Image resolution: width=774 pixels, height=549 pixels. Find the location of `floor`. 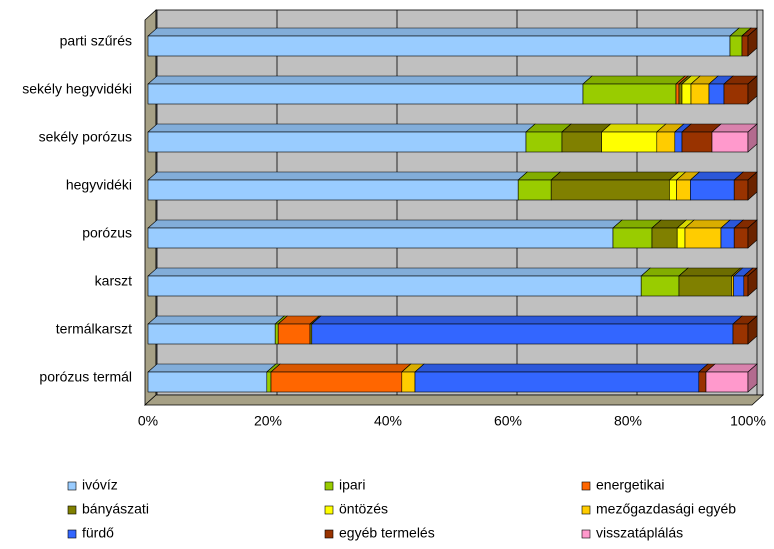

floor is located at coordinates (454, 400).